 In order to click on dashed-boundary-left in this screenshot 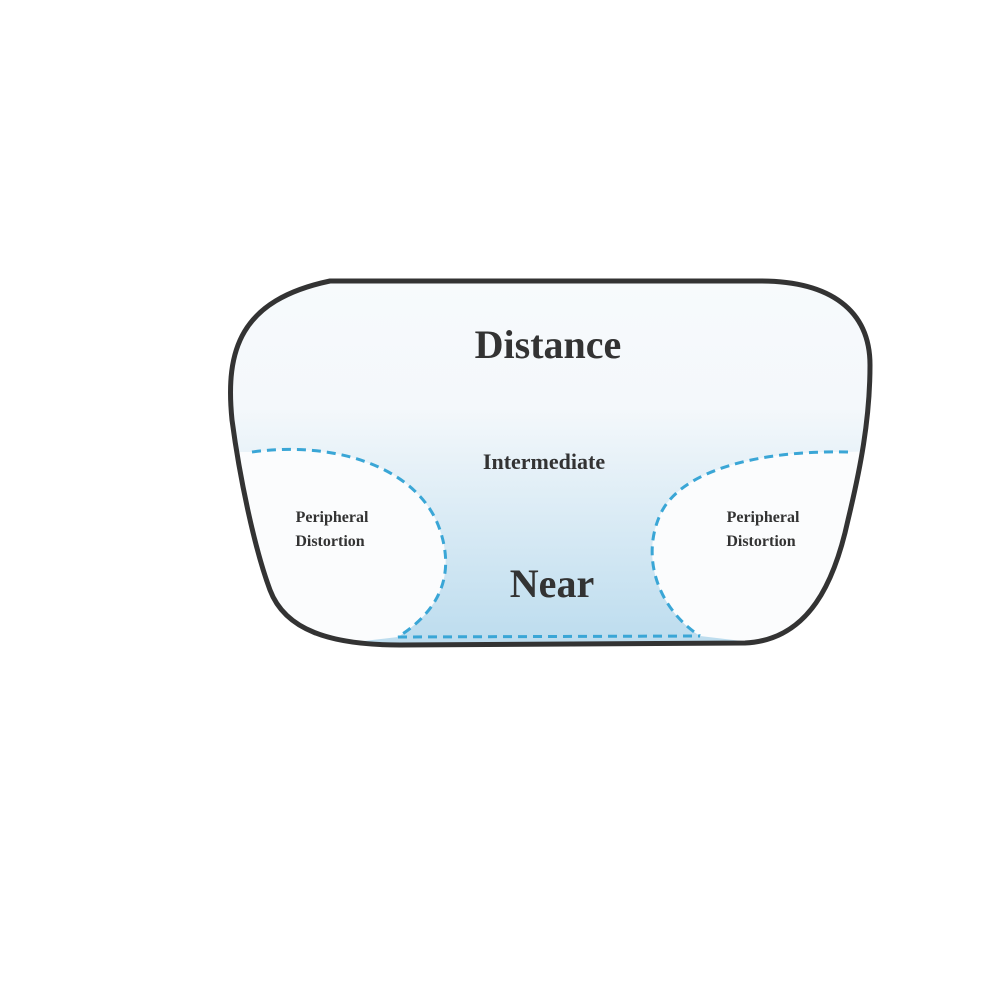, I will do `click(349, 543)`.